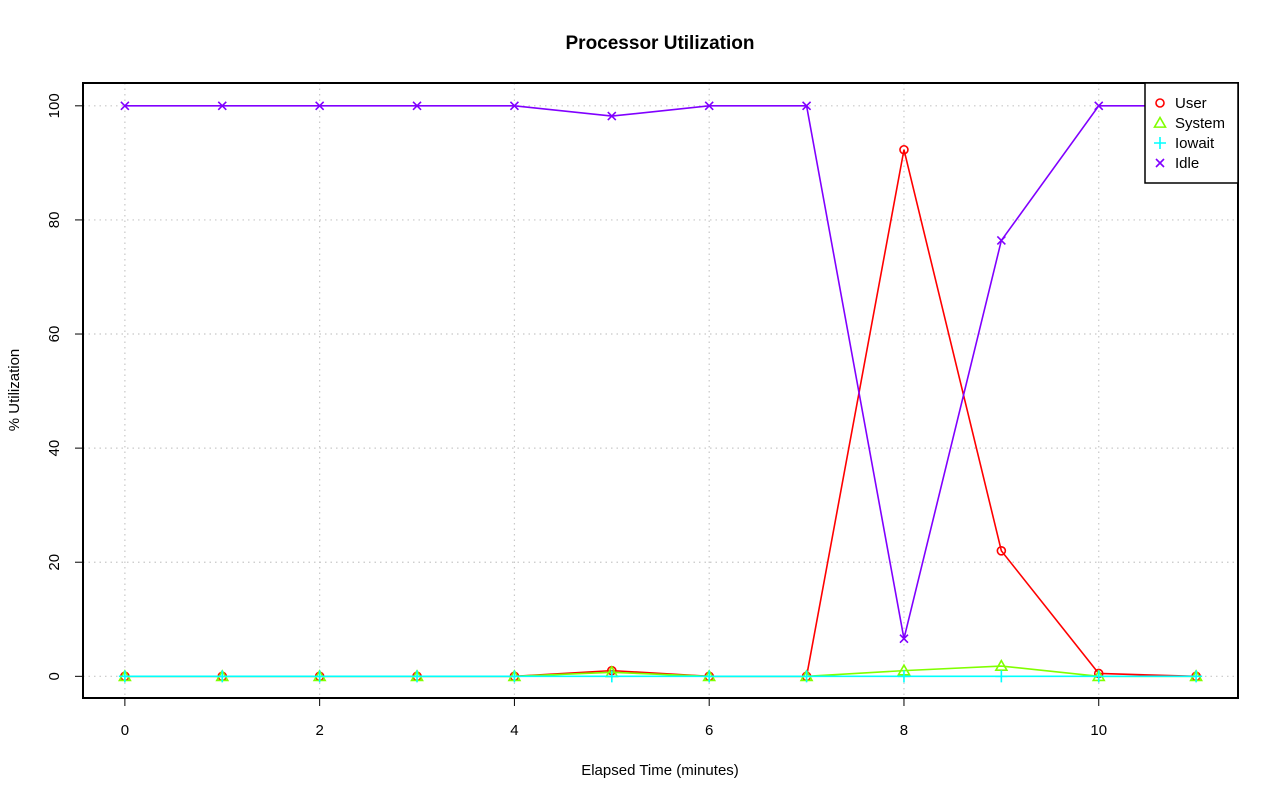 The image size is (1280, 801). I want to click on series-line-system, so click(660, 671).